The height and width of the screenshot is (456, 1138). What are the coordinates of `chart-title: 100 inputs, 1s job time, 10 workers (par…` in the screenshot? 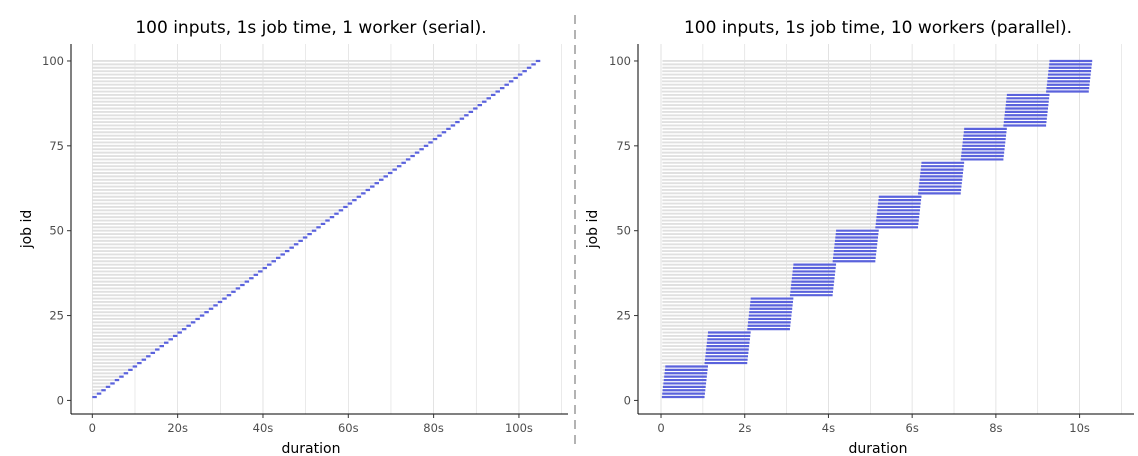 It's located at (878, 28).